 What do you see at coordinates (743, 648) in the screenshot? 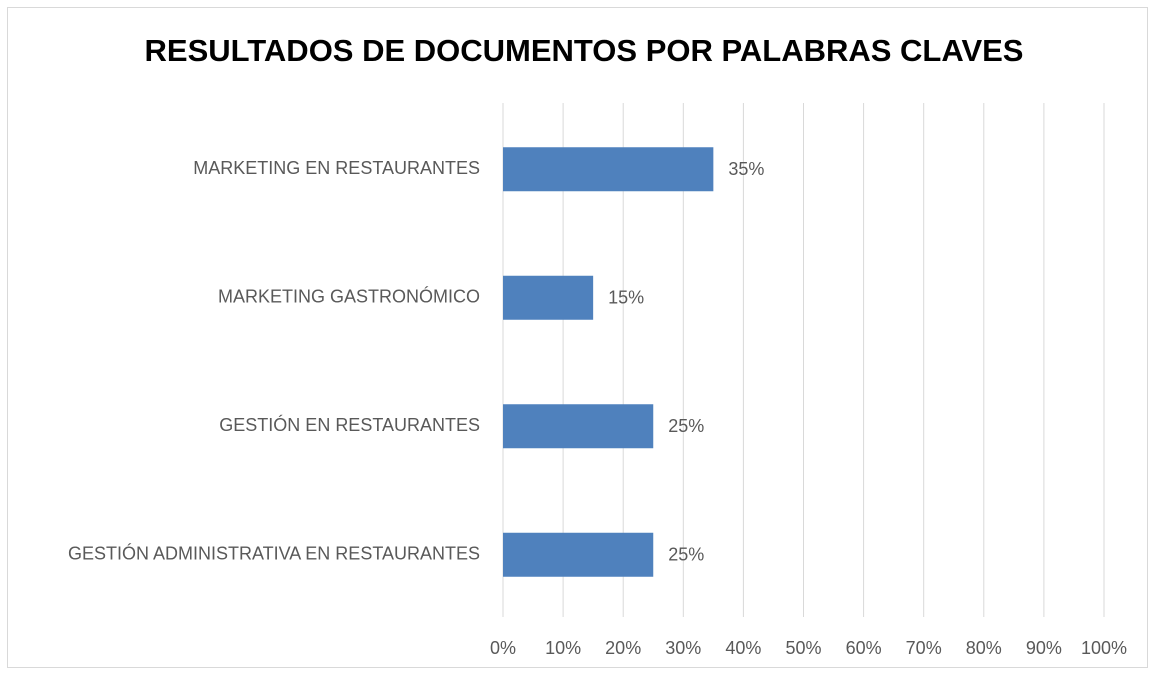
I see `x-tick-label: 40%` at bounding box center [743, 648].